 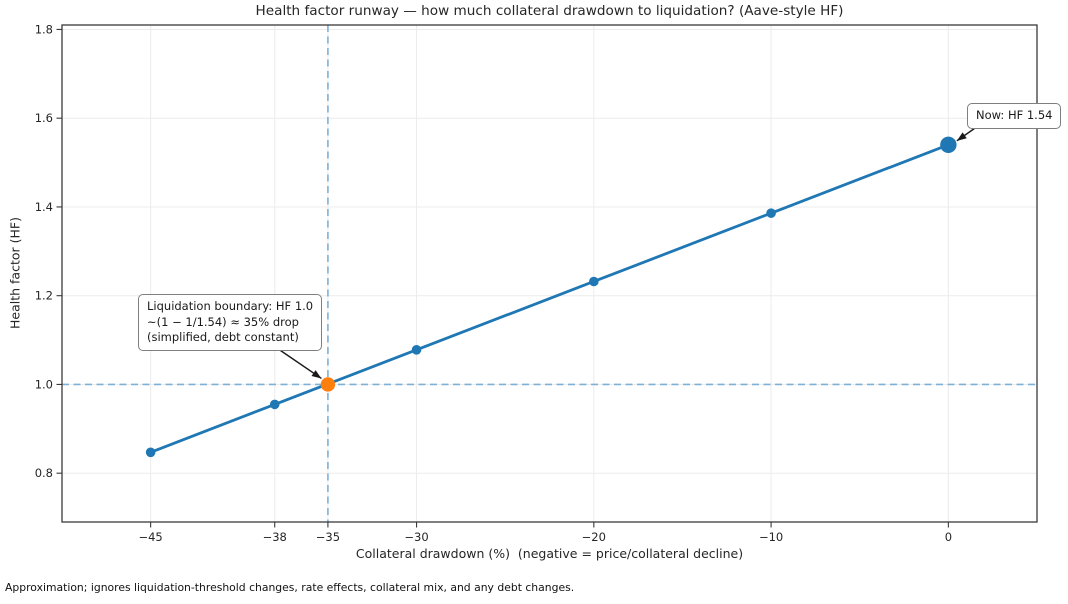 What do you see at coordinates (275, 537) in the screenshot?
I see `x-tick-label: −38` at bounding box center [275, 537].